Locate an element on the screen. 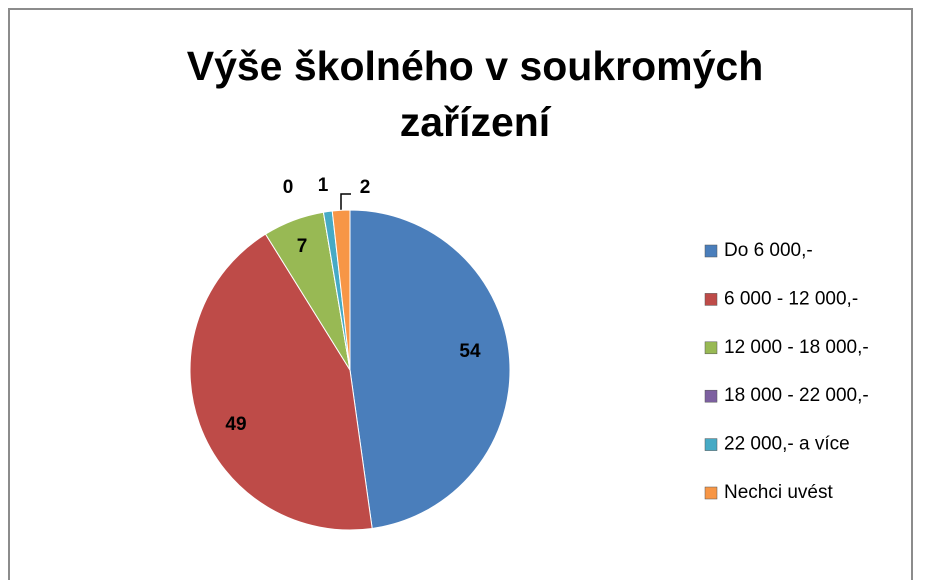  legend-label: 12 000 - 18 000,- is located at coordinates (796, 347).